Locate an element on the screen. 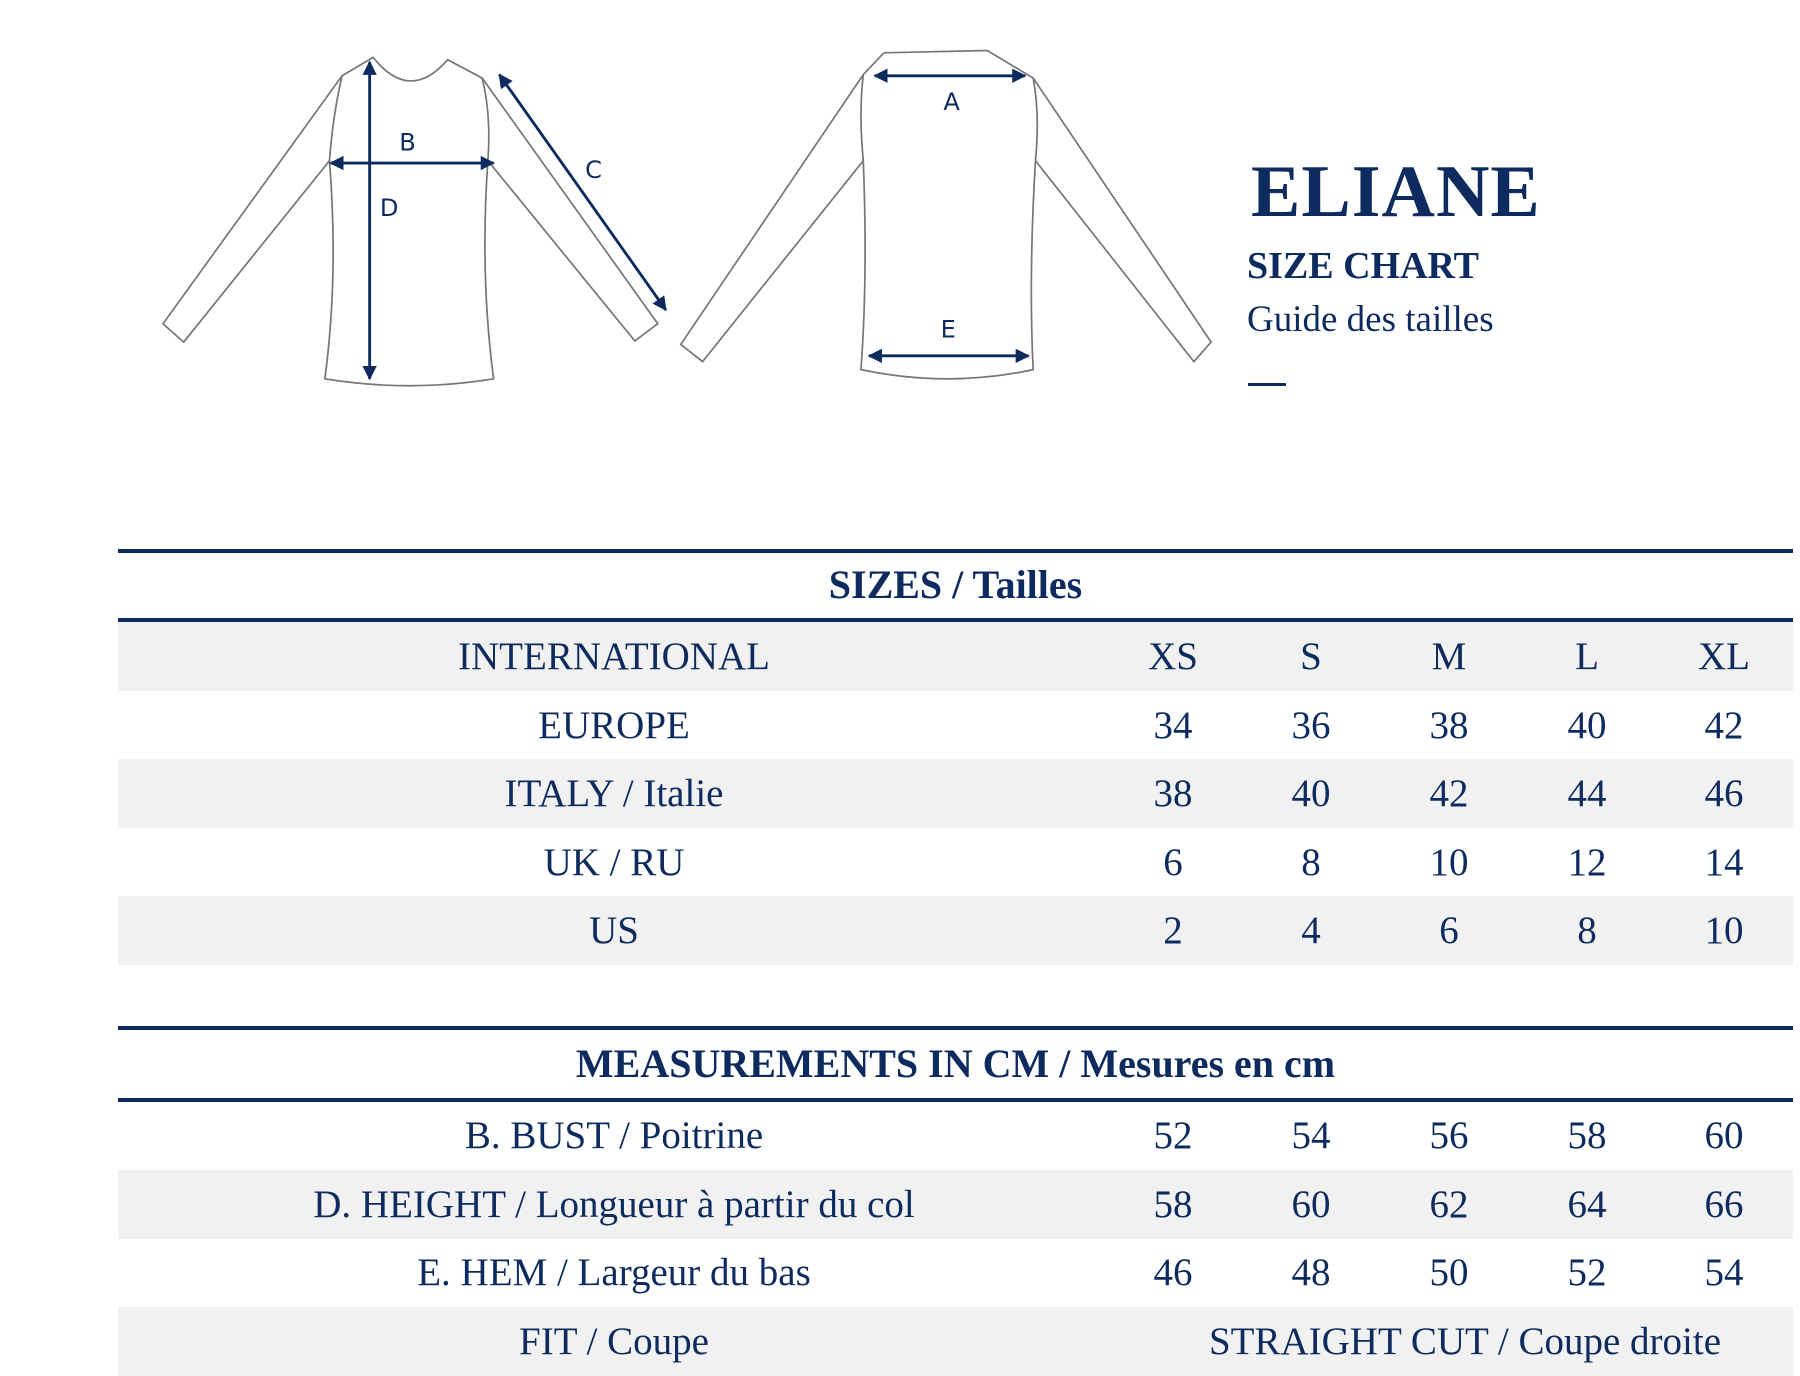 The width and height of the screenshot is (1800, 1376). garment-diagram: A B C D E is located at coordinates (687, 218).